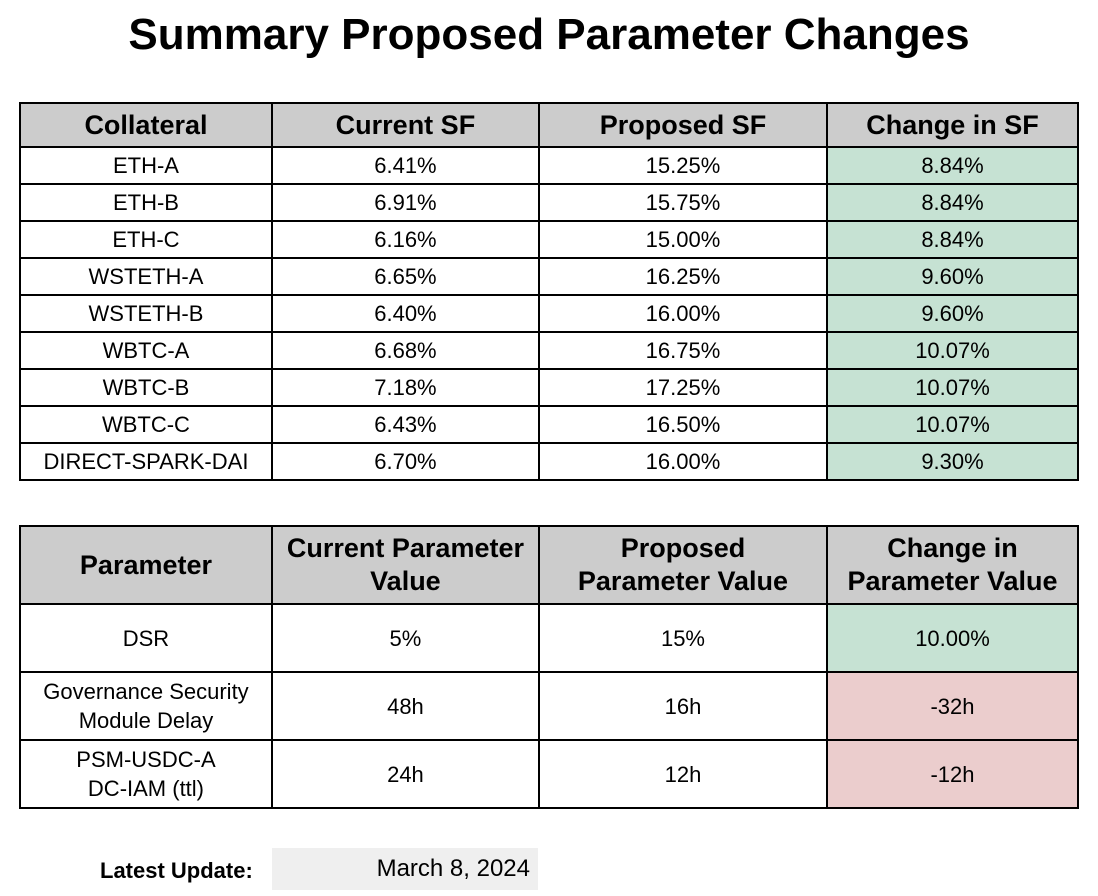 This screenshot has width=1098, height=896. Describe the element at coordinates (683, 565) in the screenshot. I see `header-proposed-parameter-value: Proposed Parameter Value` at that location.